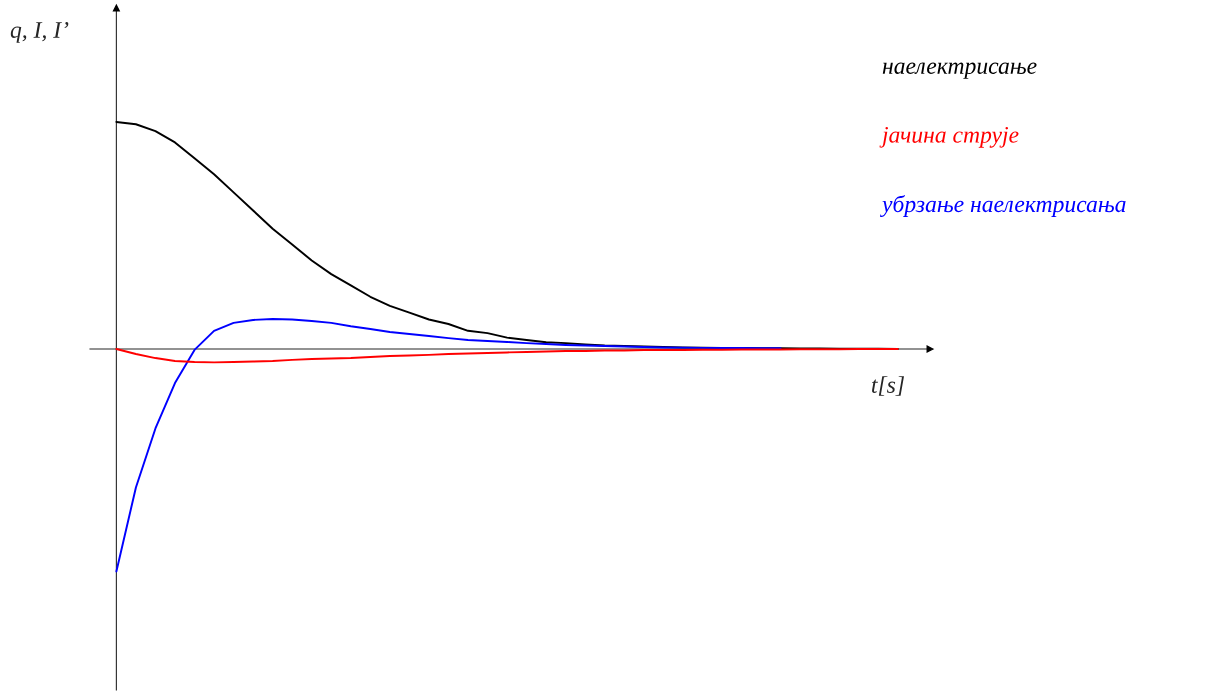  I want to click on text: наелектрисање, so click(959, 70).